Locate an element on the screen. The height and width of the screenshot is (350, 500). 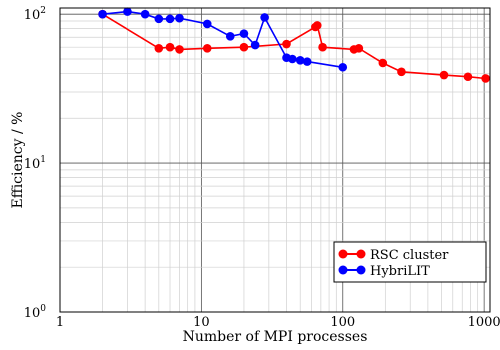
legend-label-rsc-cluster: RSC cluster is located at coordinates (409, 255).